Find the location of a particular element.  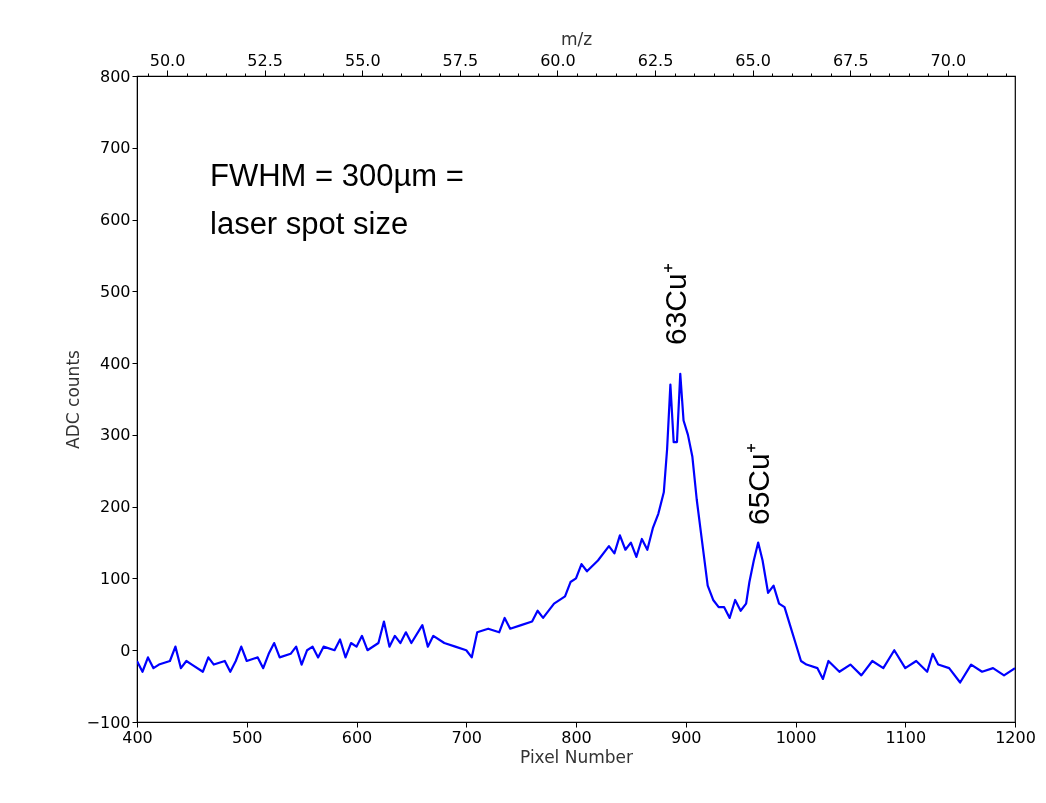

x2-tick-label: 57.5 is located at coordinates (460, 60).